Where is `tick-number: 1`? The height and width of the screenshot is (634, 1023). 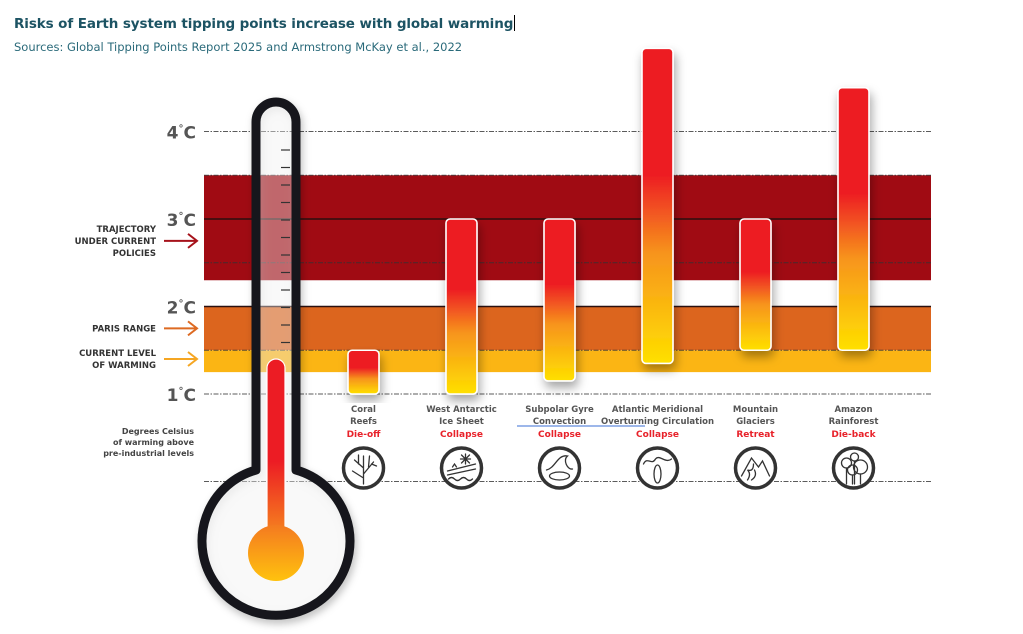 tick-number: 1 is located at coordinates (173, 396).